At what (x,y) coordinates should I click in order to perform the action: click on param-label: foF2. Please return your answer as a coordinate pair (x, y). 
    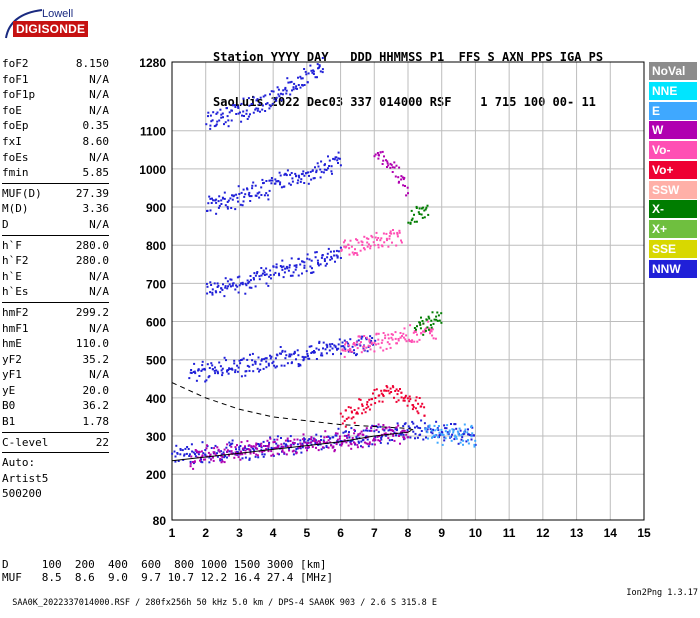
    Looking at the image, I should click on (15, 63).